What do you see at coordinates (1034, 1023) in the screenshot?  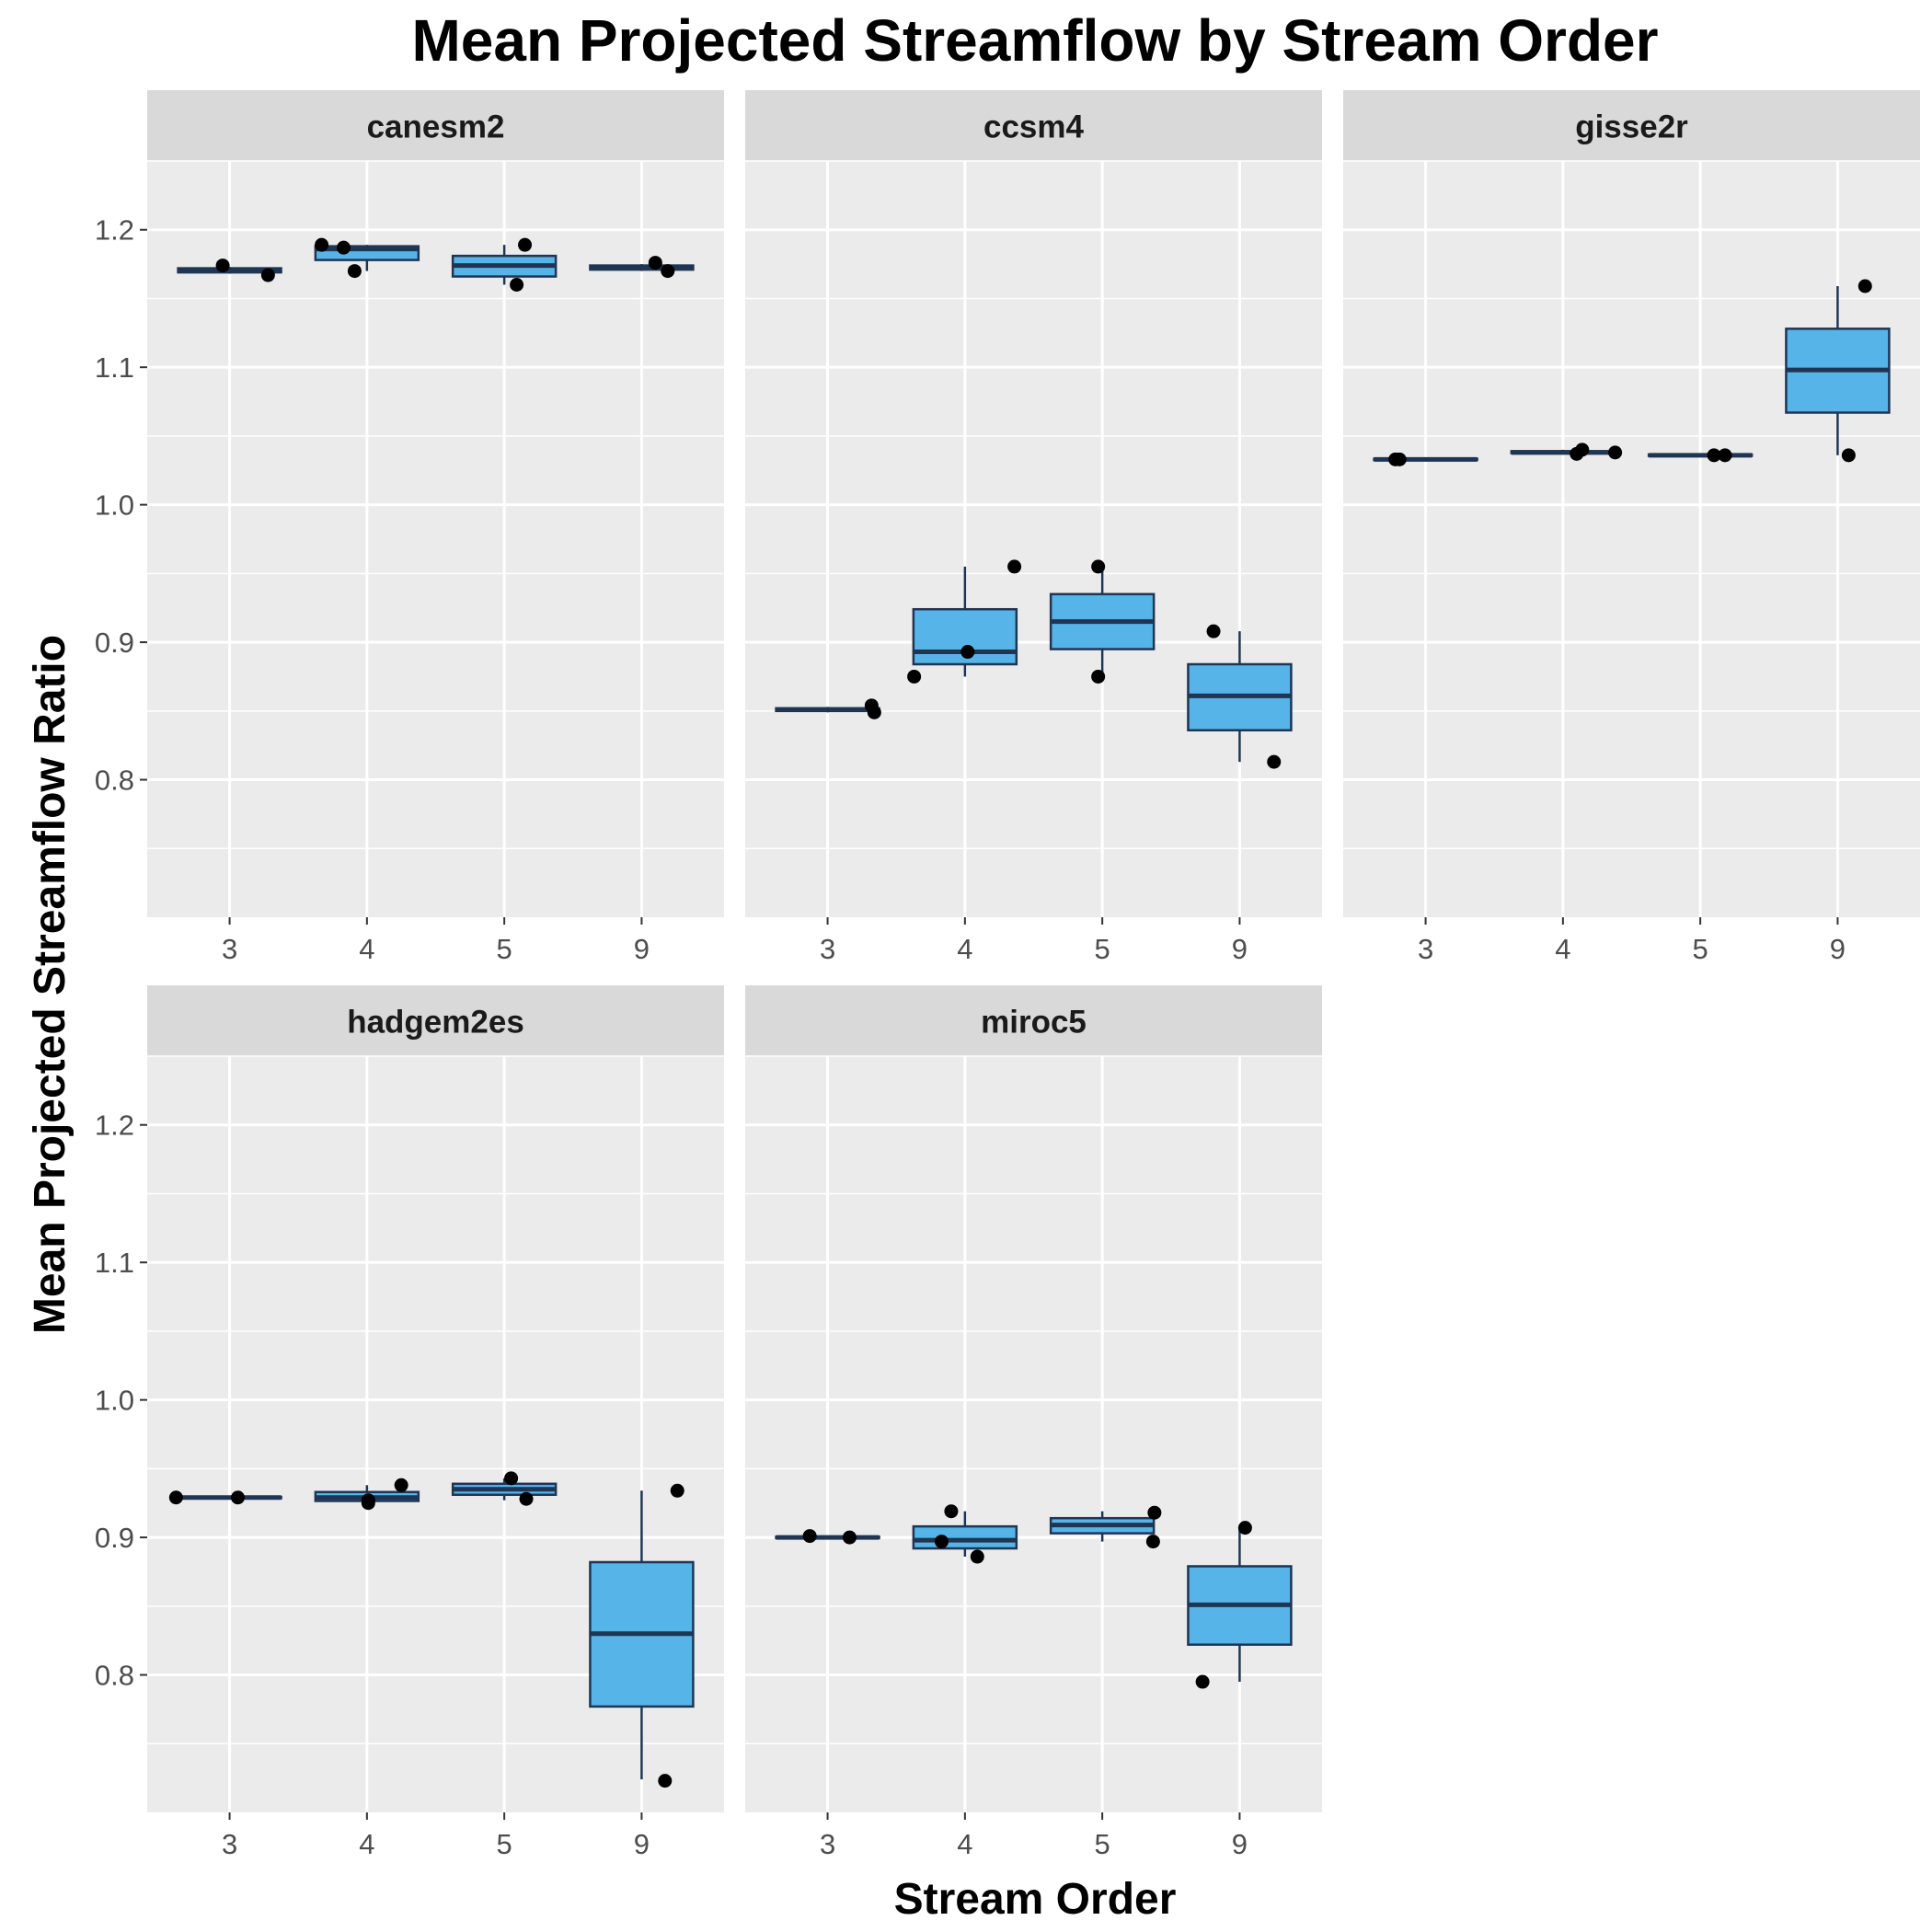 I see `facet-strip-label: miroc5` at bounding box center [1034, 1023].